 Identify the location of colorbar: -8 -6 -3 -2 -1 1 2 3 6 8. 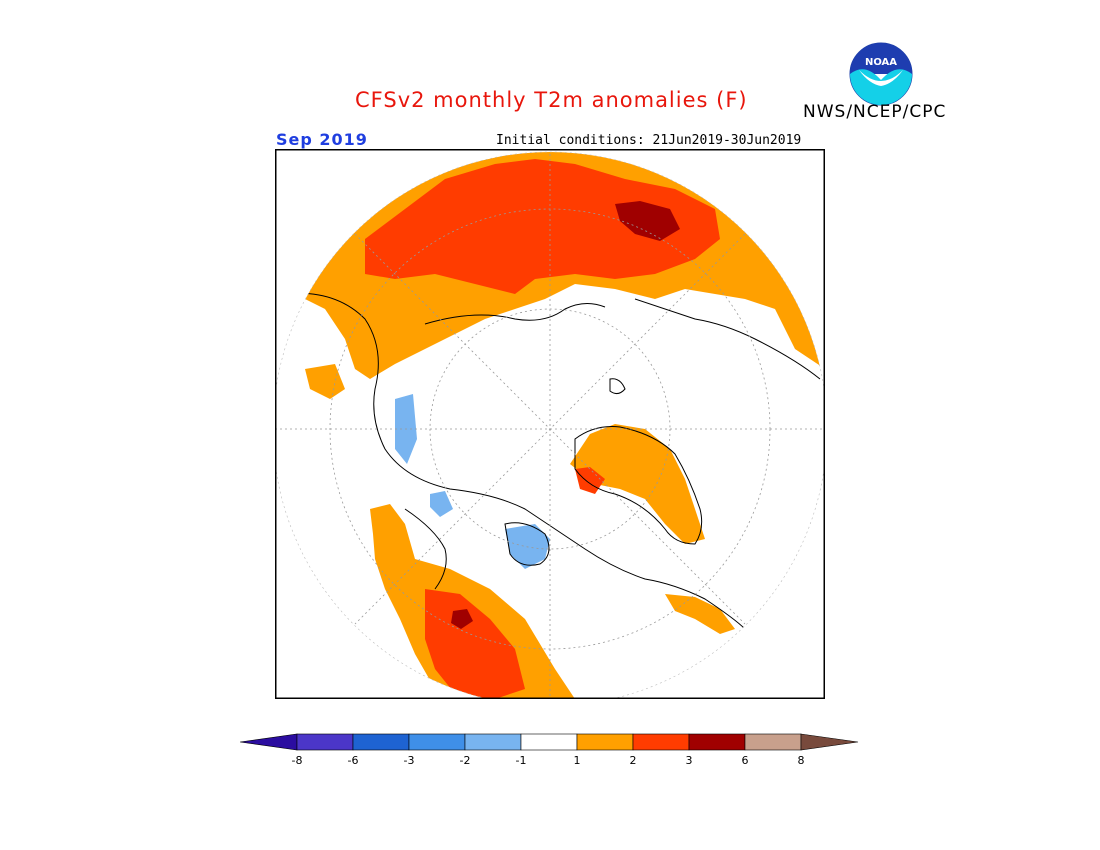
(549, 750).